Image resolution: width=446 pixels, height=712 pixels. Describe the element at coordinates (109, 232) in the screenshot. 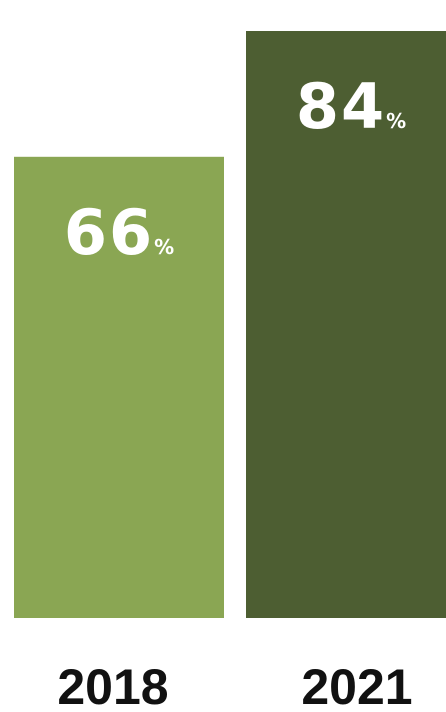

I see `value-label-number: 66` at that location.